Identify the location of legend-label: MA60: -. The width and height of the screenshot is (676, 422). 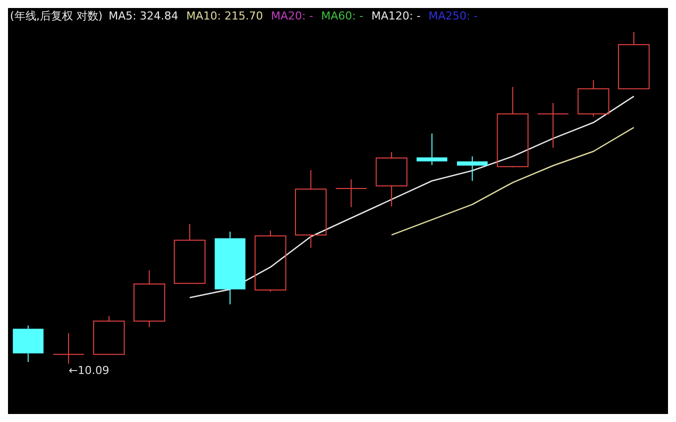
(342, 15).